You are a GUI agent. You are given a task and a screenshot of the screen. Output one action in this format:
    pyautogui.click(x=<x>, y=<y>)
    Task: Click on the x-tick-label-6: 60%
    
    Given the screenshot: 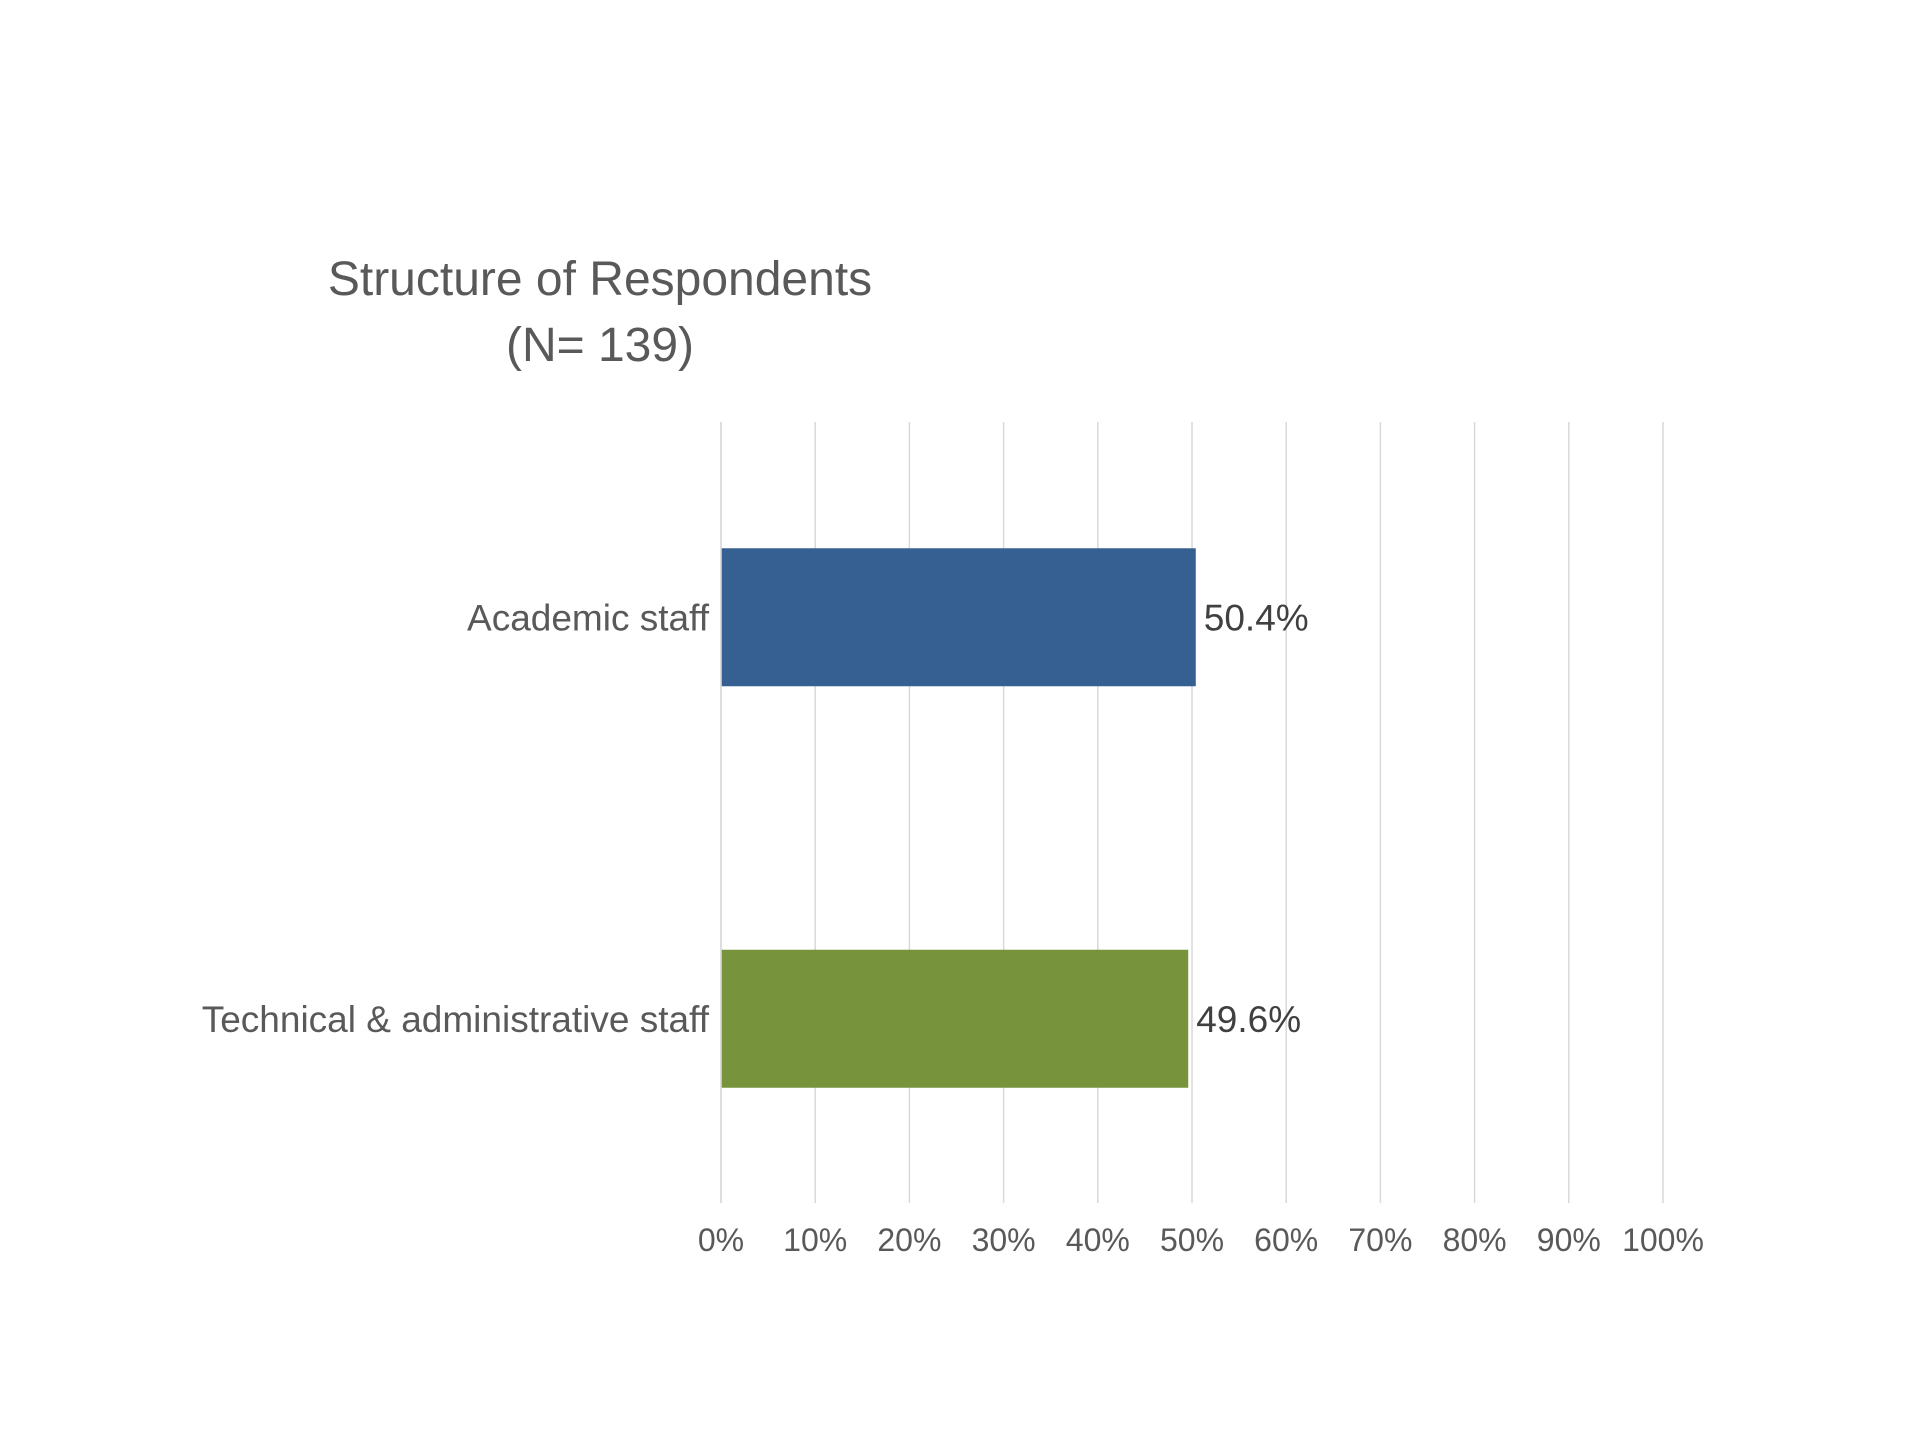 What is the action you would take?
    pyautogui.click(x=1286, y=1240)
    